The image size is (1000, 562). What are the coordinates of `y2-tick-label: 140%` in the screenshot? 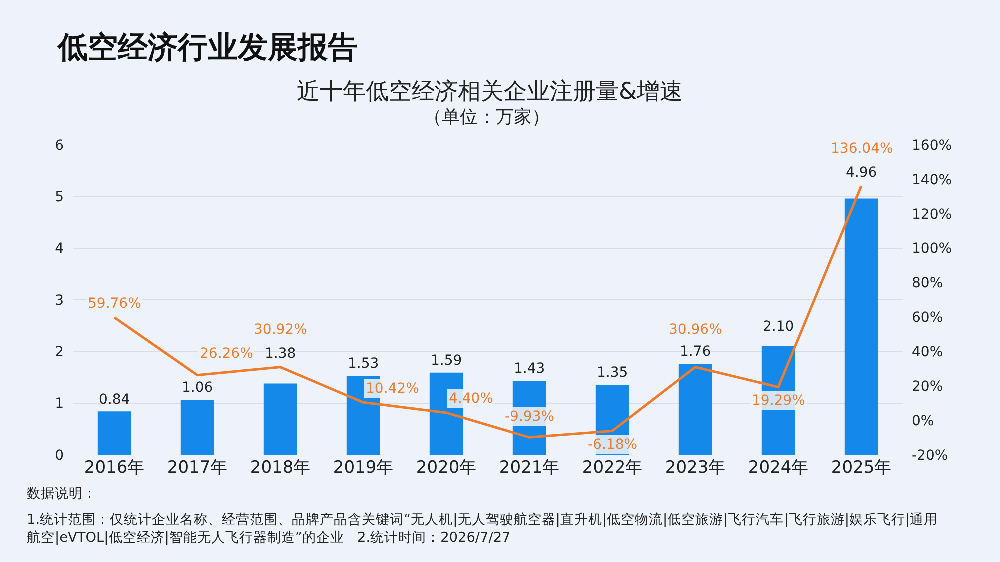 It's located at (932, 180).